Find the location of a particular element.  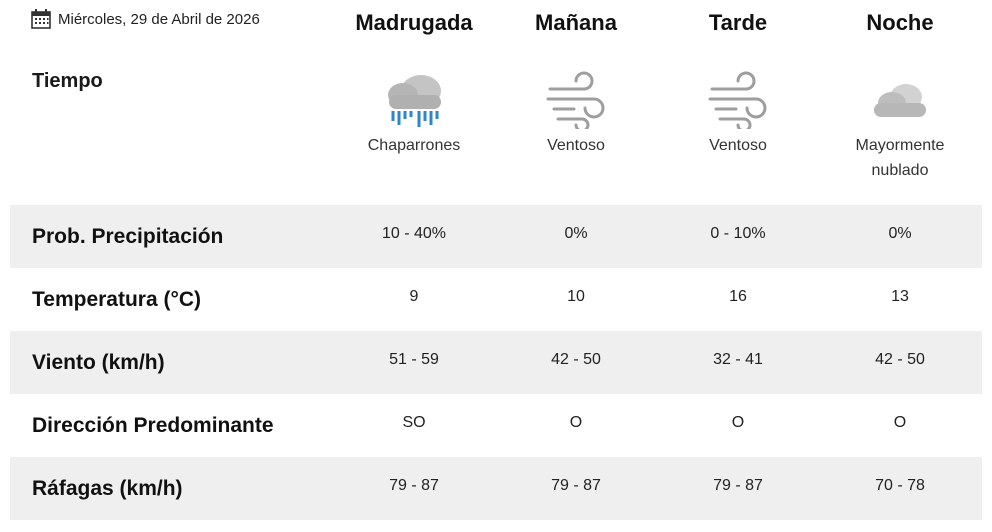

cell-value: 70 - 78 is located at coordinates (900, 485).